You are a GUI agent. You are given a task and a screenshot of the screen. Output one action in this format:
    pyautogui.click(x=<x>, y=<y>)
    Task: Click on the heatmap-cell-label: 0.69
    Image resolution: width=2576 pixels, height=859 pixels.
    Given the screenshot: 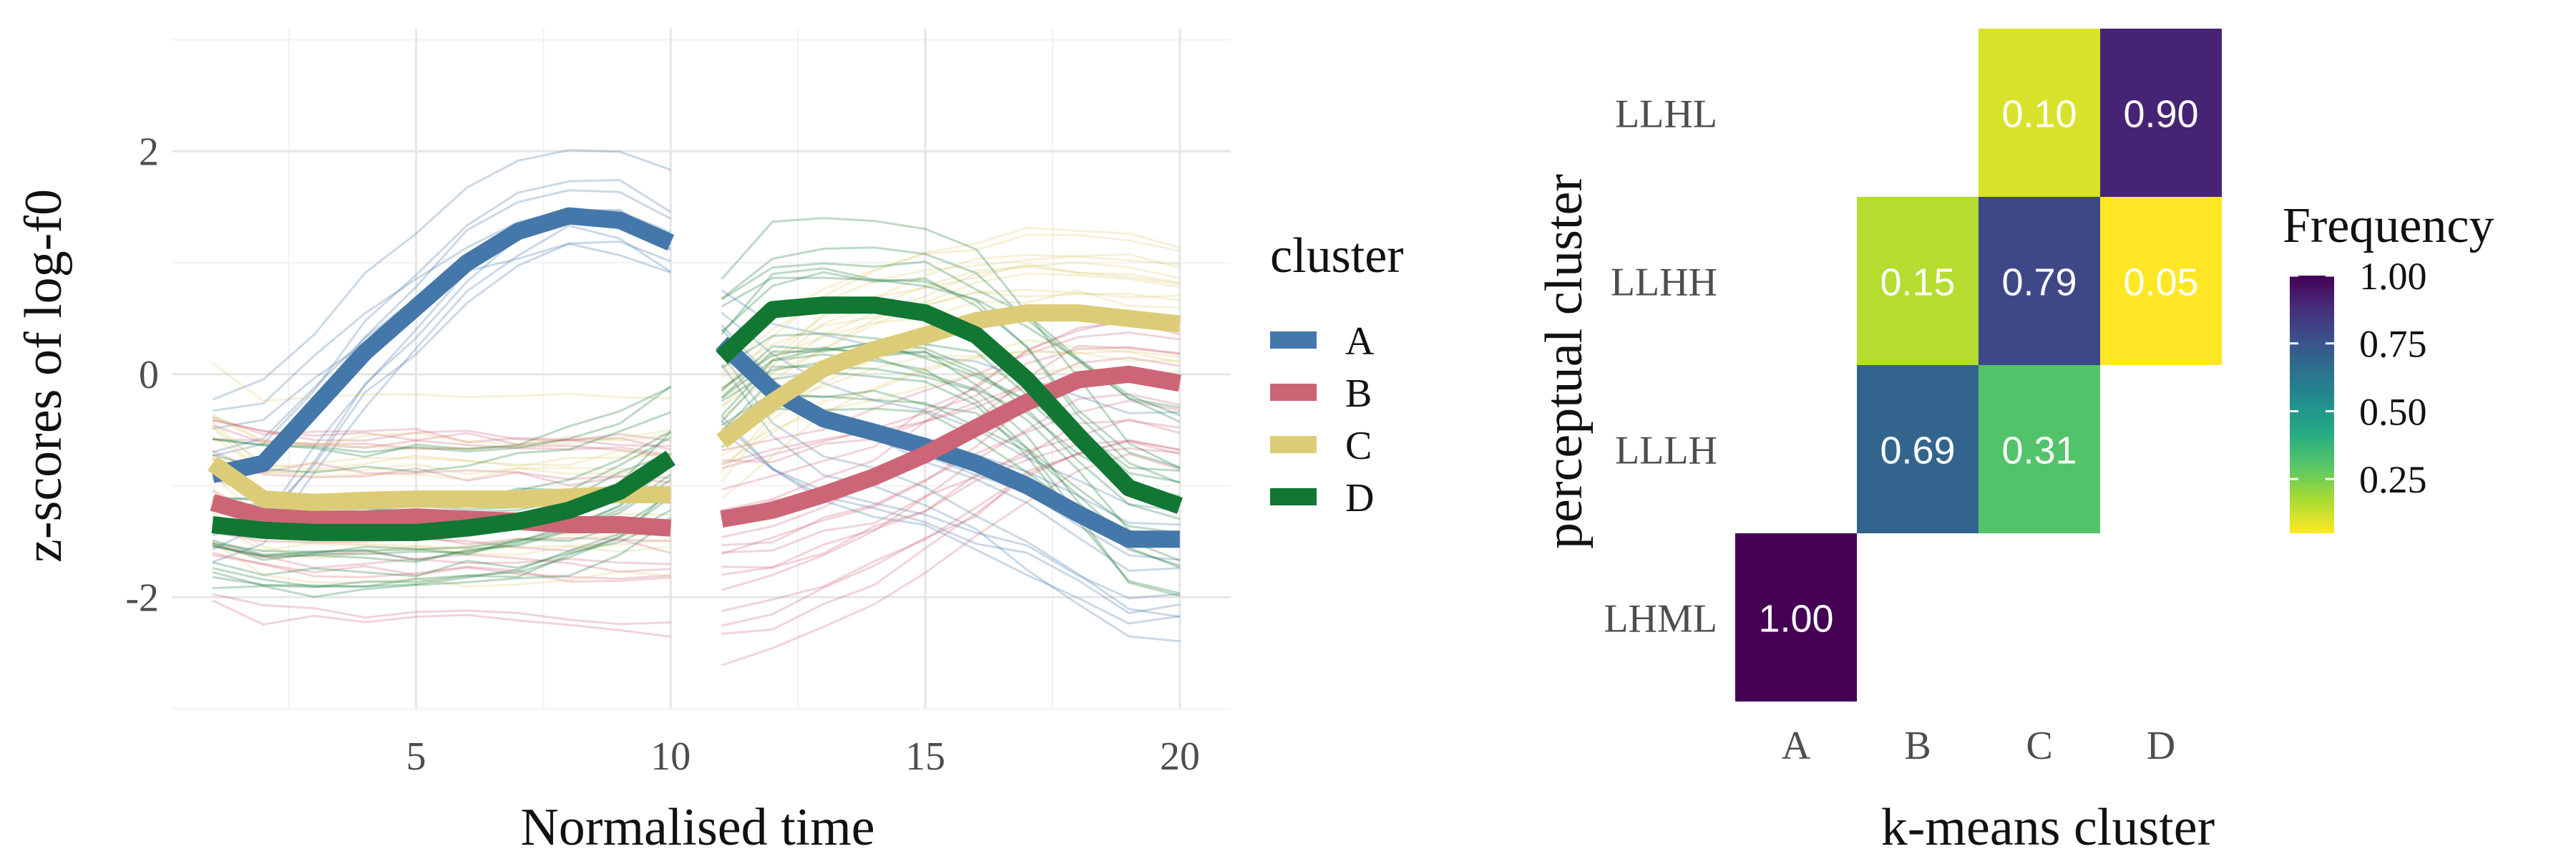 What is the action you would take?
    pyautogui.click(x=1917, y=451)
    